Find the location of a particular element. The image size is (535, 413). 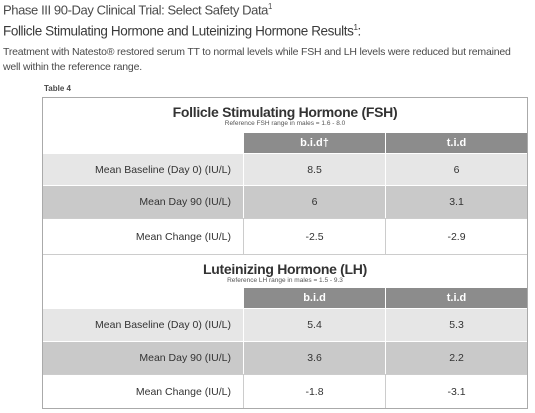

table-row: Mean Change (IU/L) -1.8 -3.1 is located at coordinates (285, 391).